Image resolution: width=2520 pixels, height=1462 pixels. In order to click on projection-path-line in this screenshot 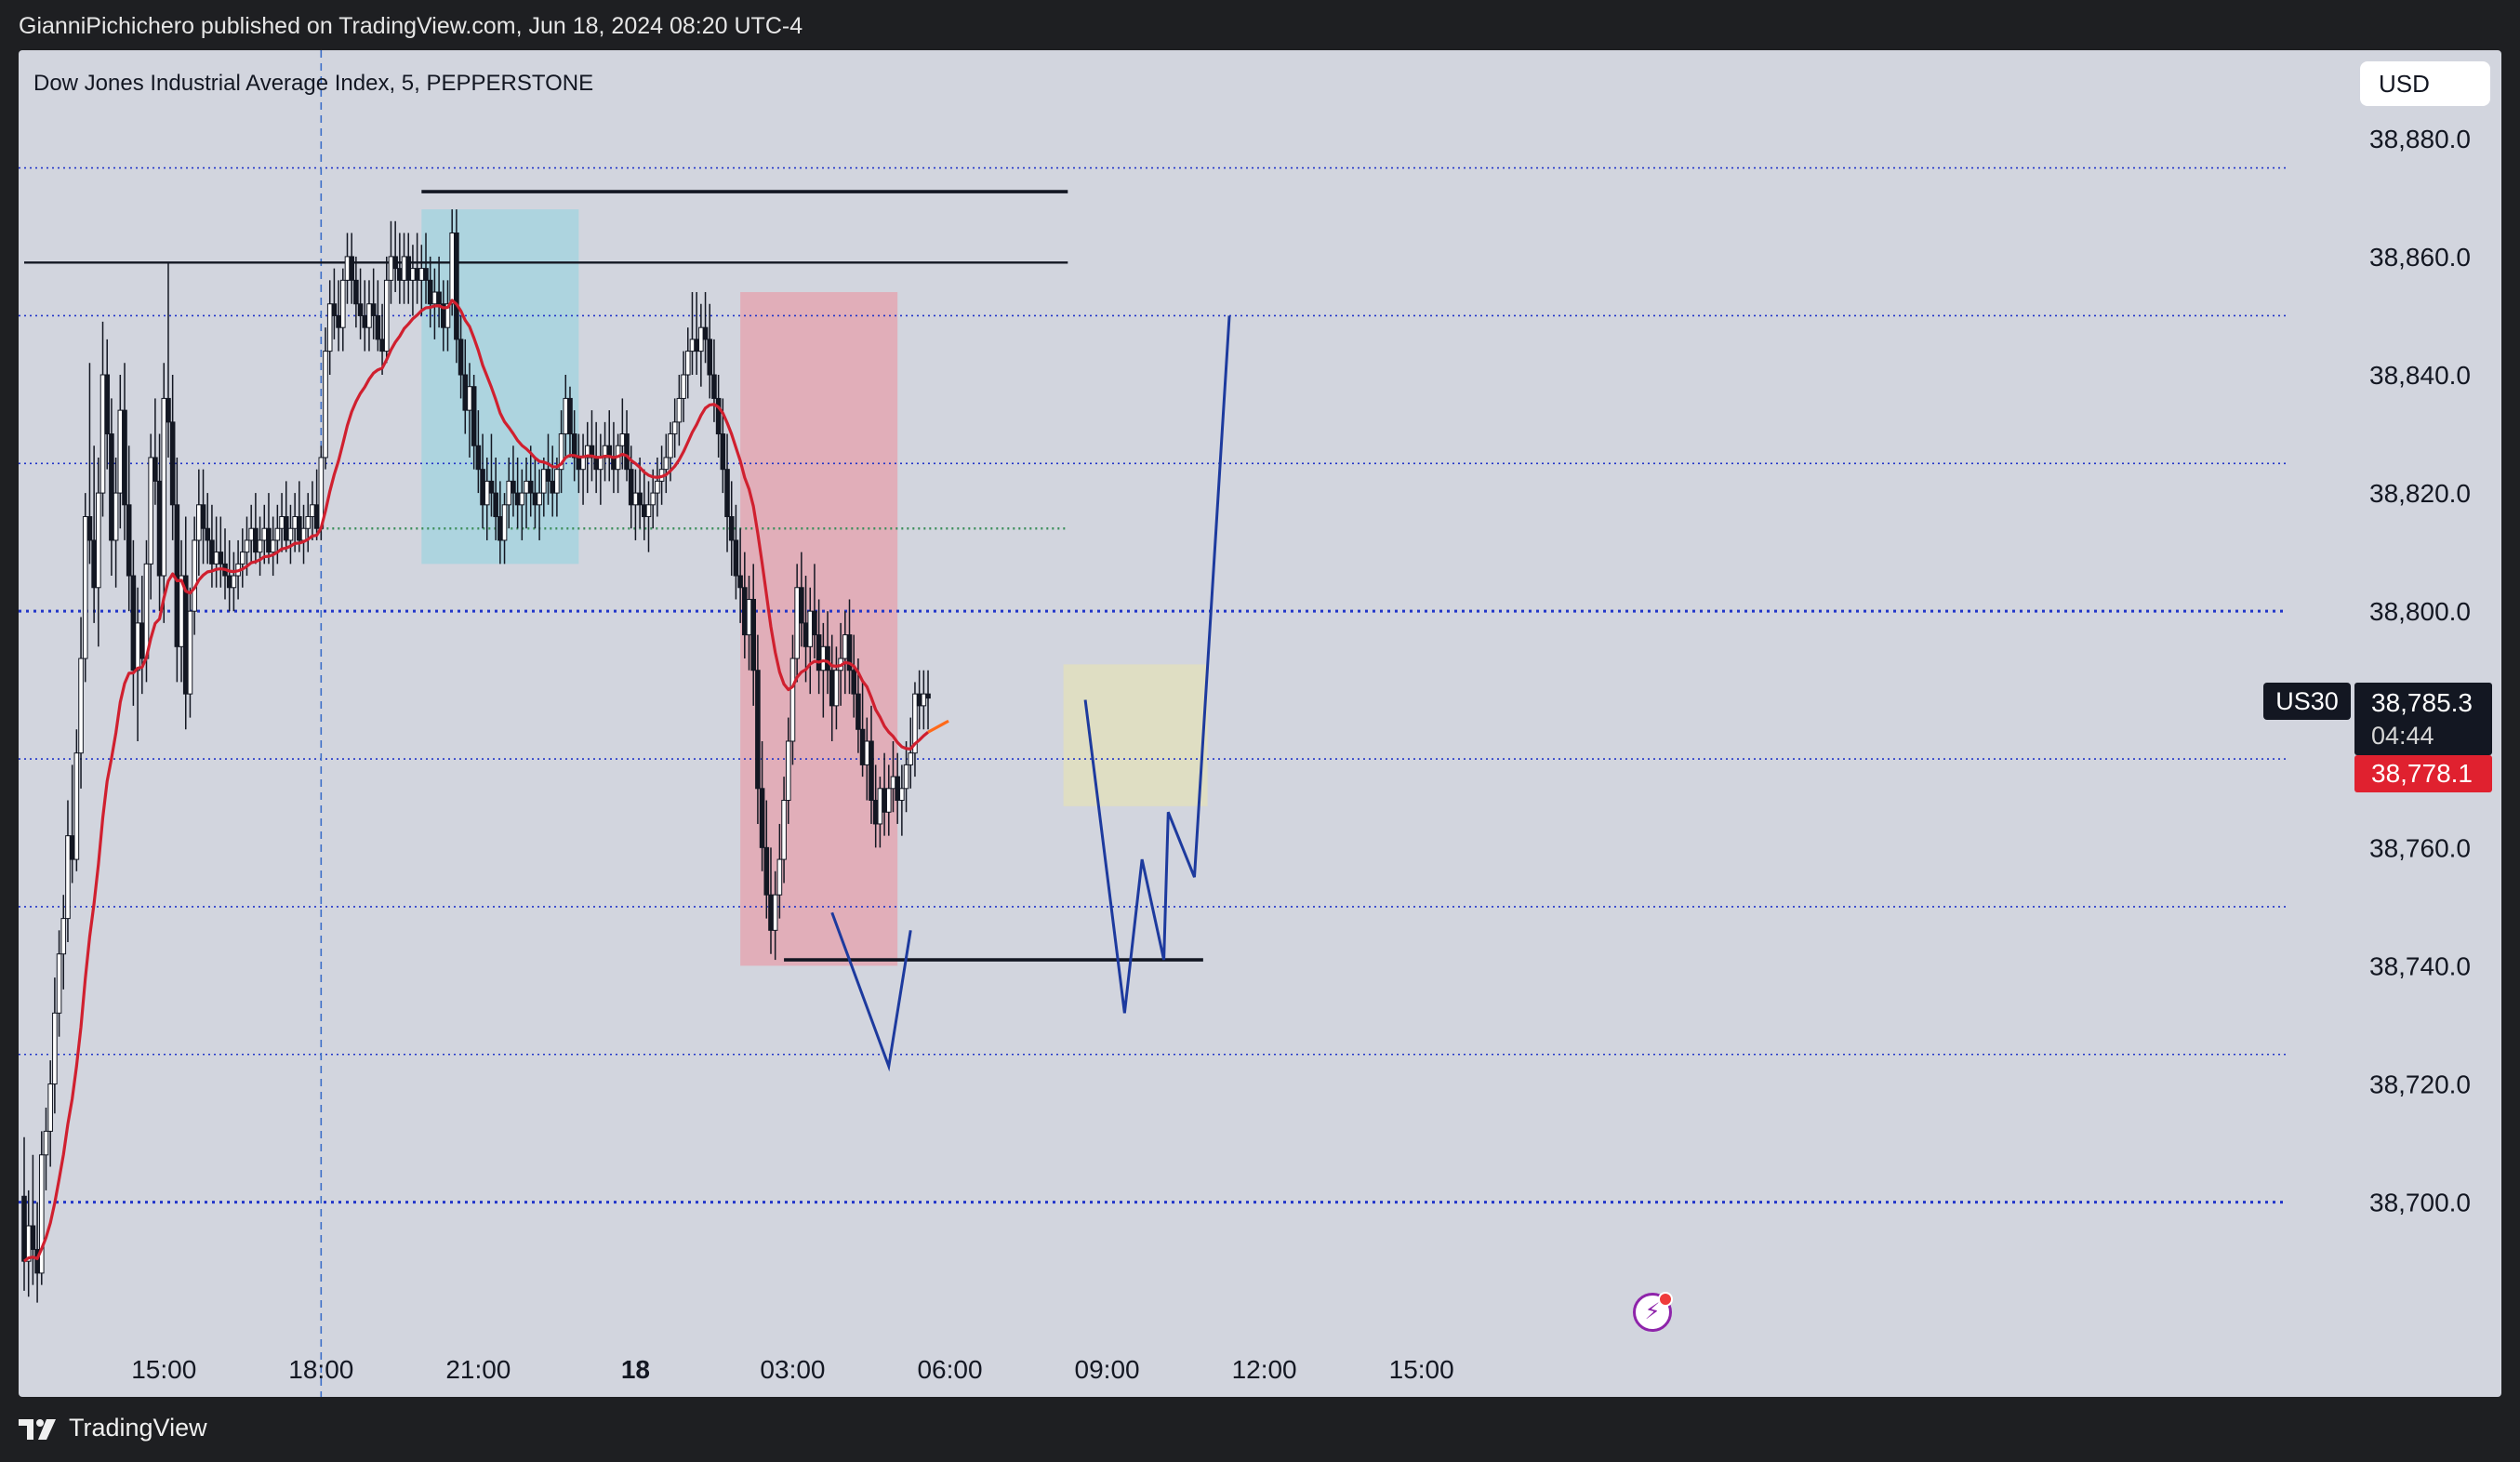, I will do `click(1157, 665)`.